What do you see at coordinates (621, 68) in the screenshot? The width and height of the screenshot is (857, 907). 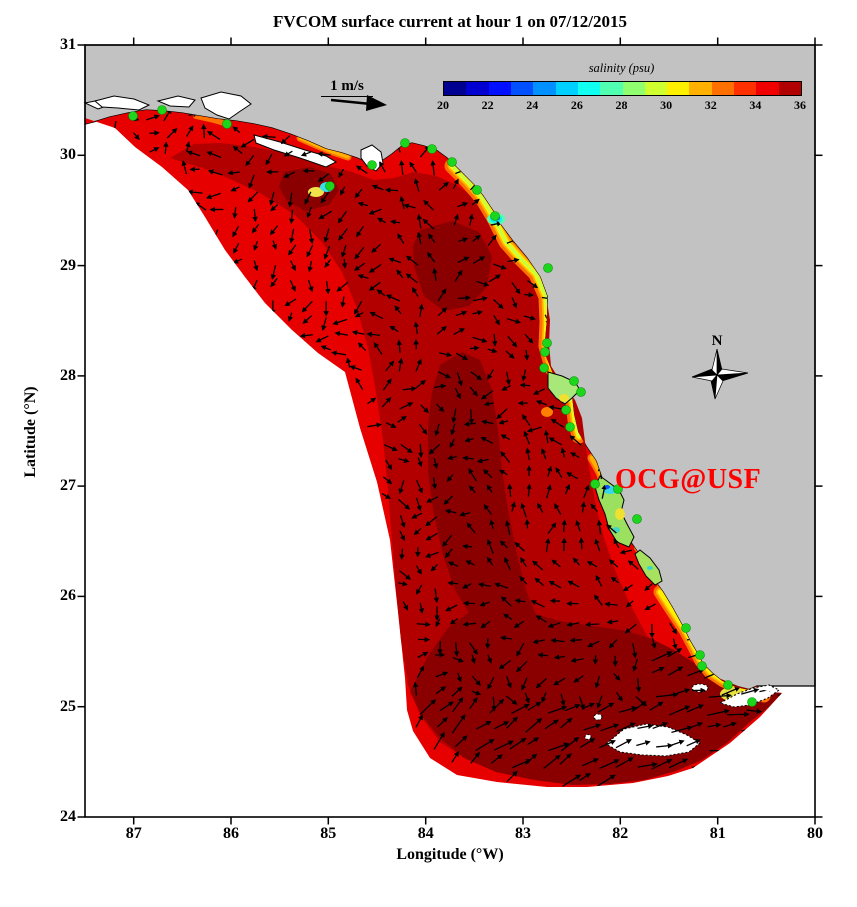 I see `colorbar-label: salinity (psu)` at bounding box center [621, 68].